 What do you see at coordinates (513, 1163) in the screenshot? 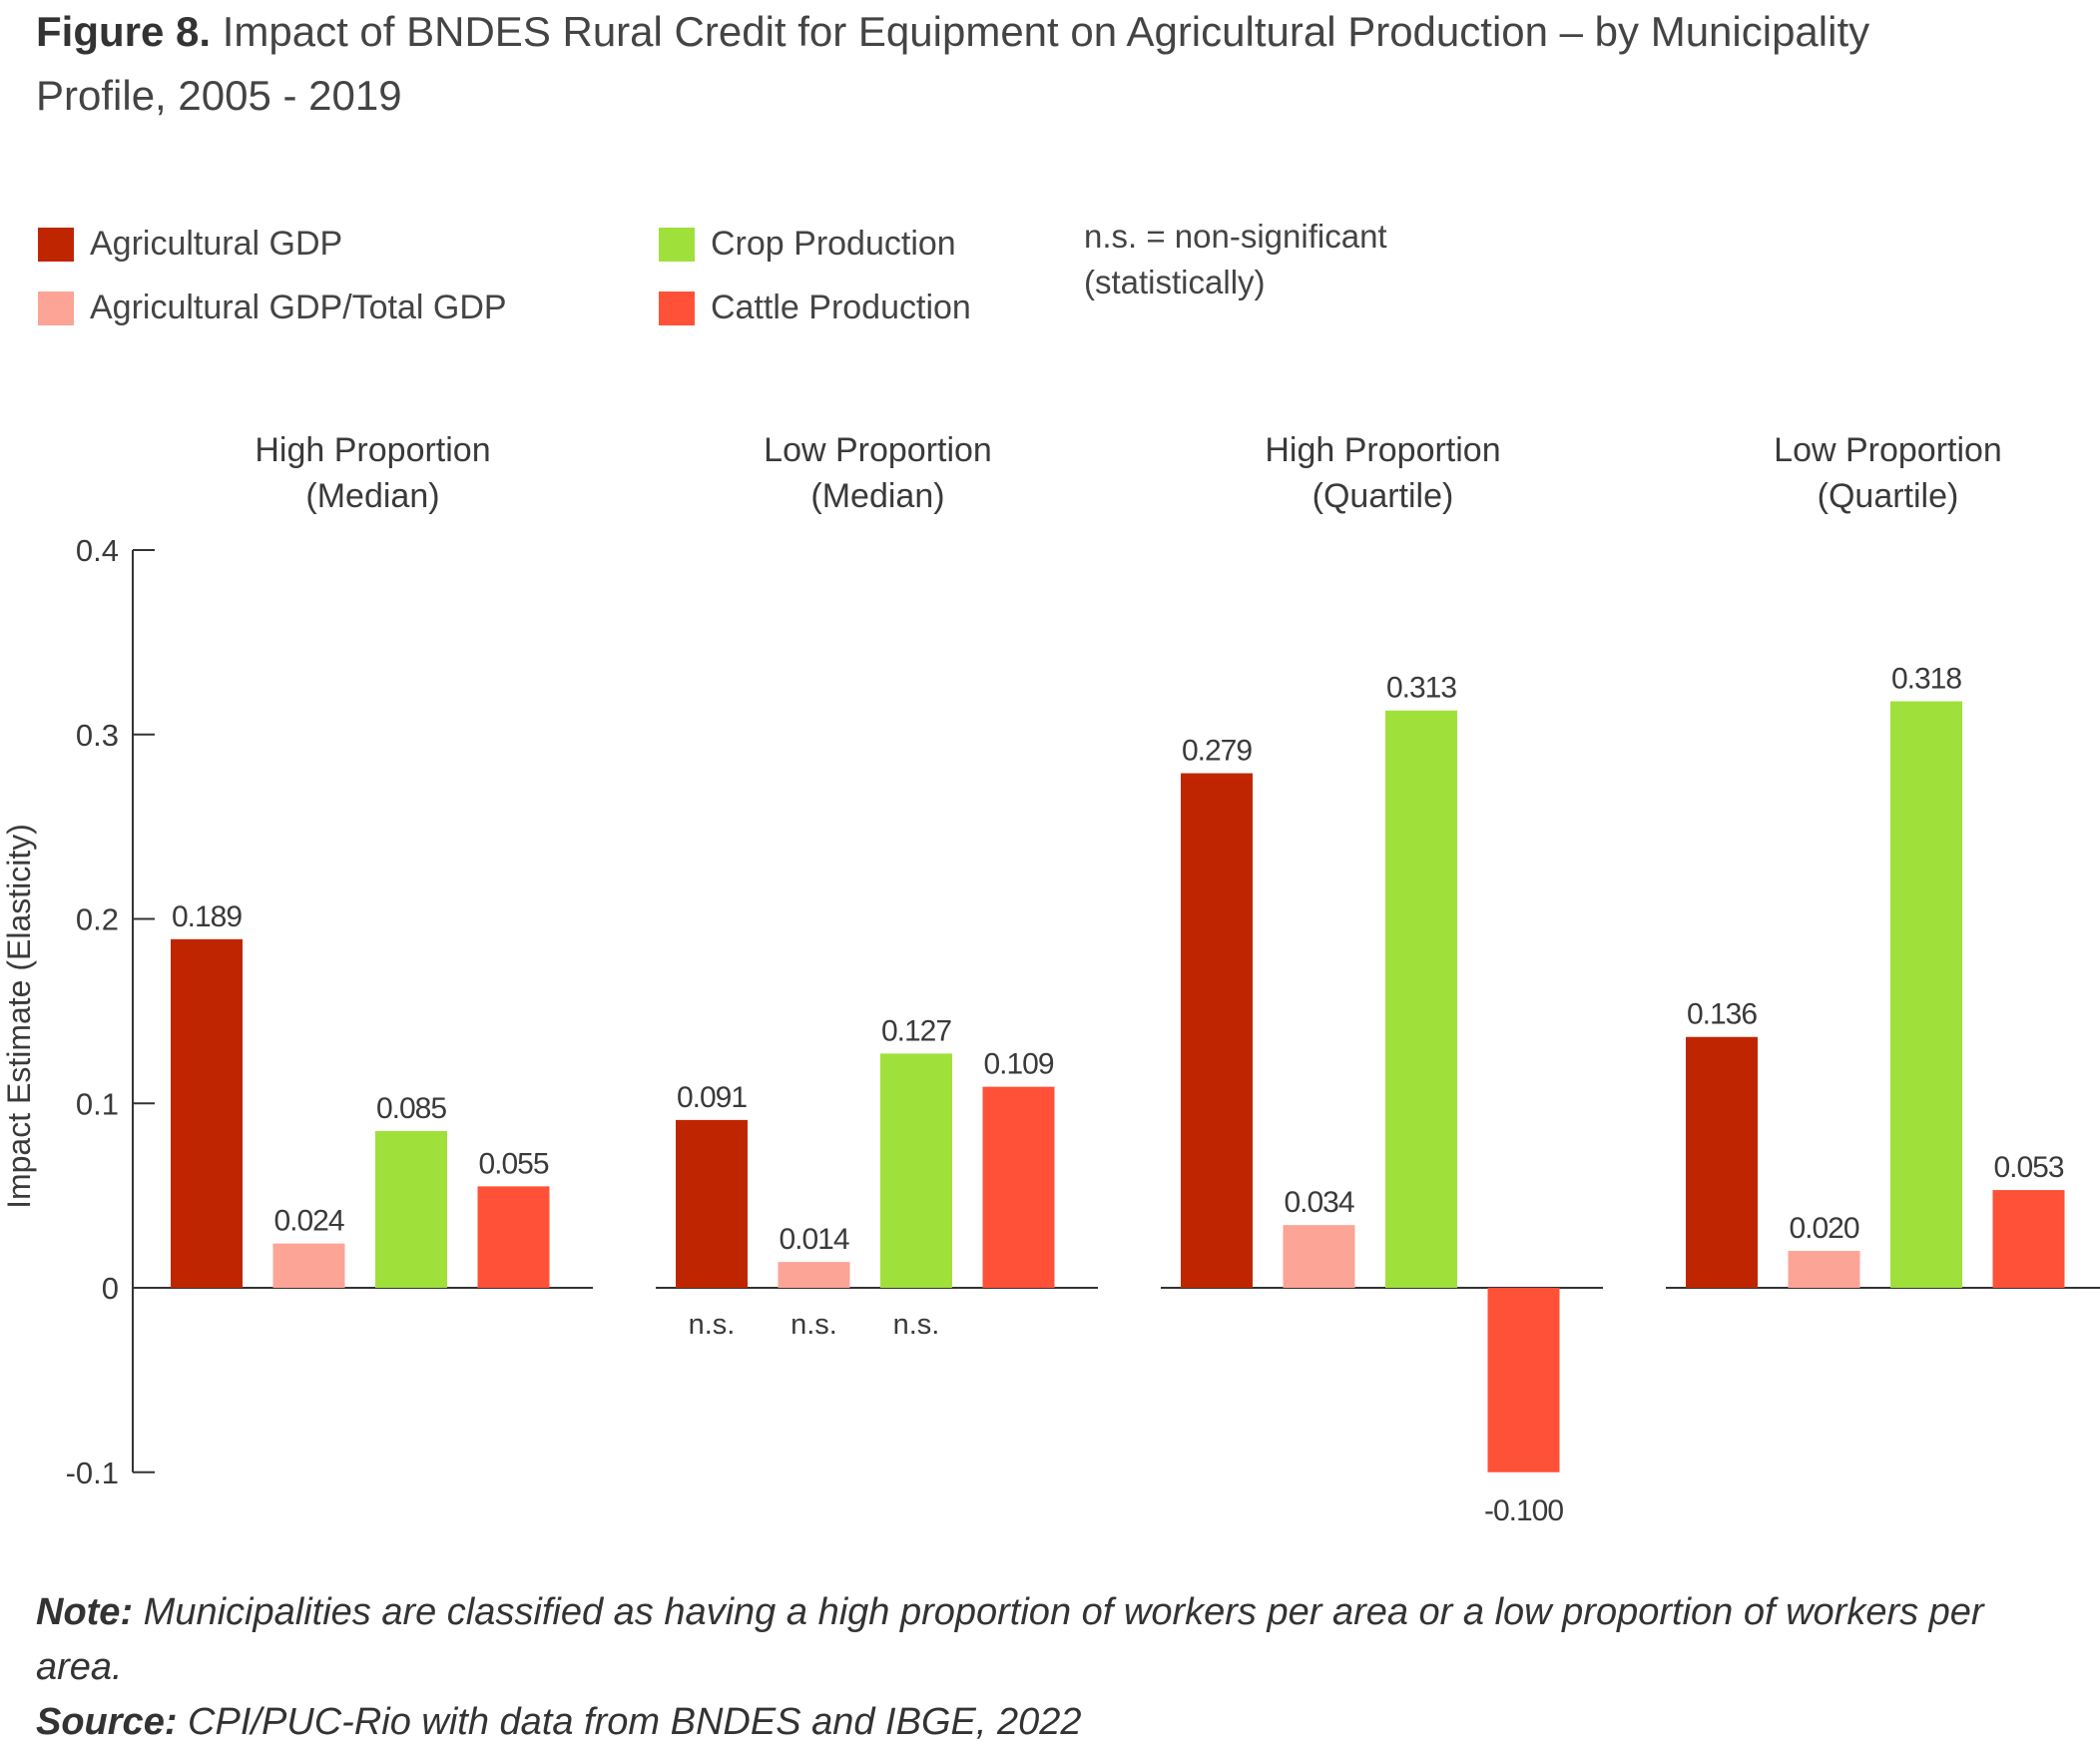
I see `data-label: 0.055` at bounding box center [513, 1163].